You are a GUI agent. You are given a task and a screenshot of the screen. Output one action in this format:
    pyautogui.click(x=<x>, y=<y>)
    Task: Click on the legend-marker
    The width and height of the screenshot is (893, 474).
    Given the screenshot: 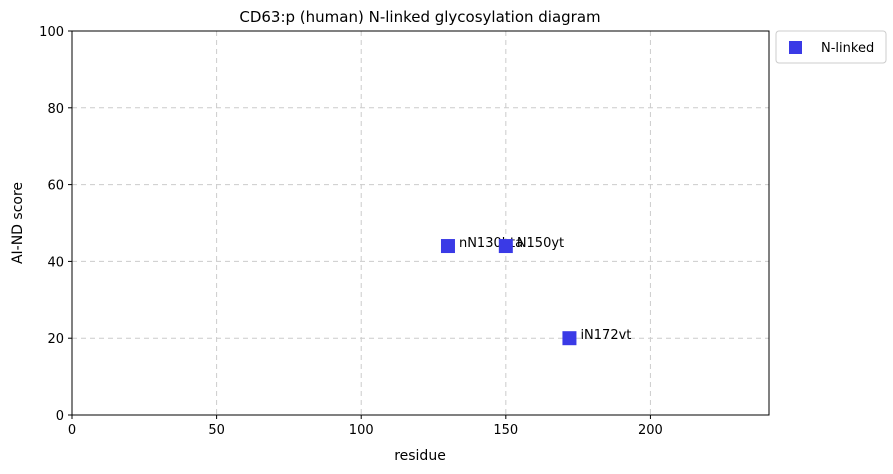 What is the action you would take?
    pyautogui.click(x=795, y=47)
    